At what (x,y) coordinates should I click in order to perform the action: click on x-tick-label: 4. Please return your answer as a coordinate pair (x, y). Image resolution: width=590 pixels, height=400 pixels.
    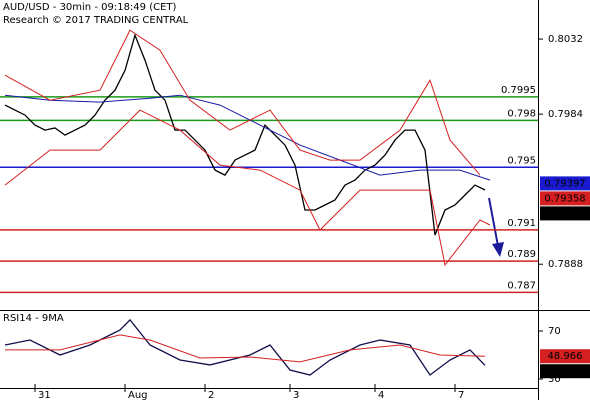
    Looking at the image, I should click on (381, 395).